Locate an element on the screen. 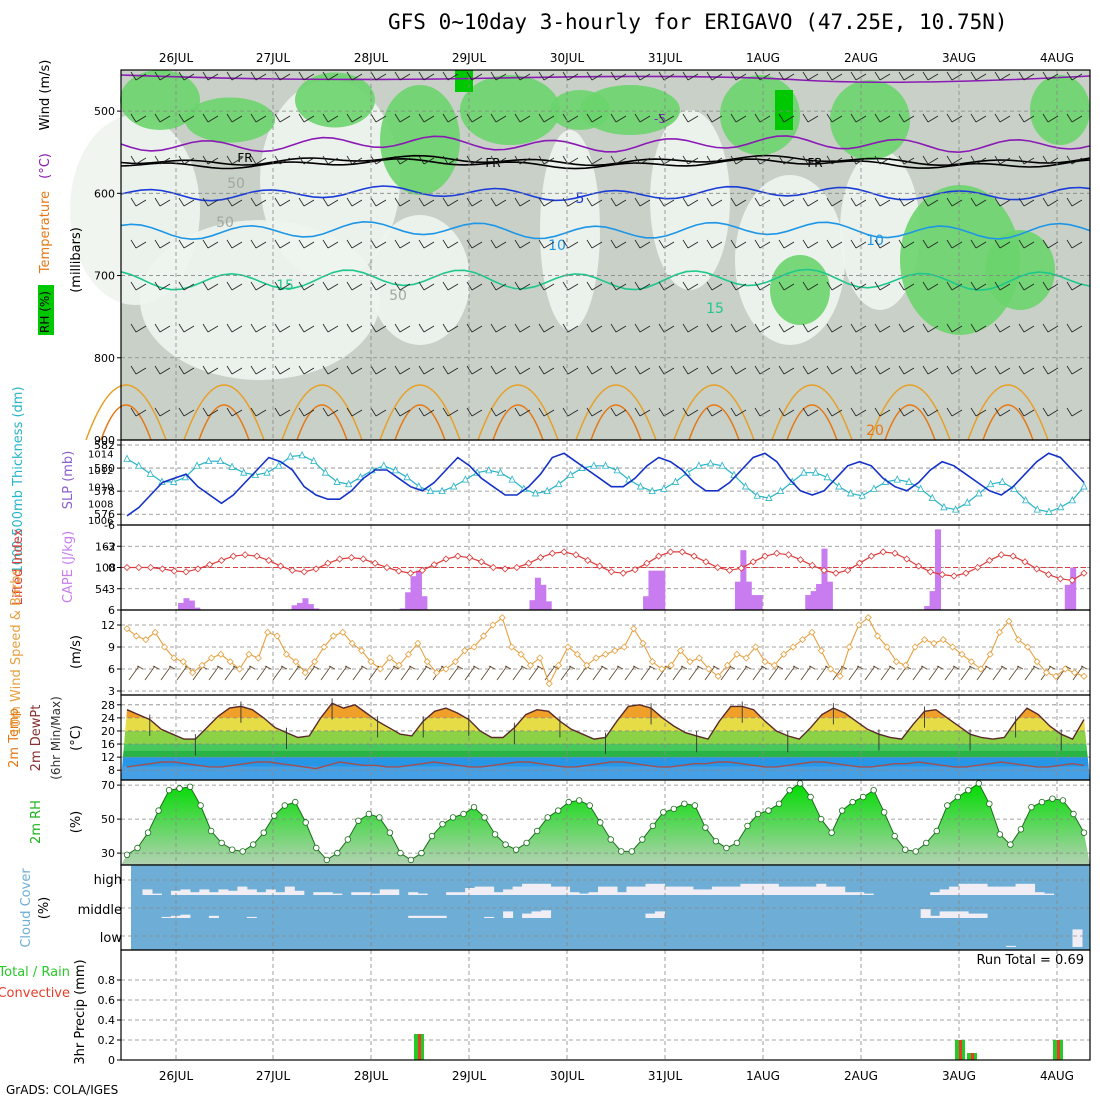 This screenshot has width=1100, height=1100. x-tick-label-bottom: 30JUL is located at coordinates (567, 1076).